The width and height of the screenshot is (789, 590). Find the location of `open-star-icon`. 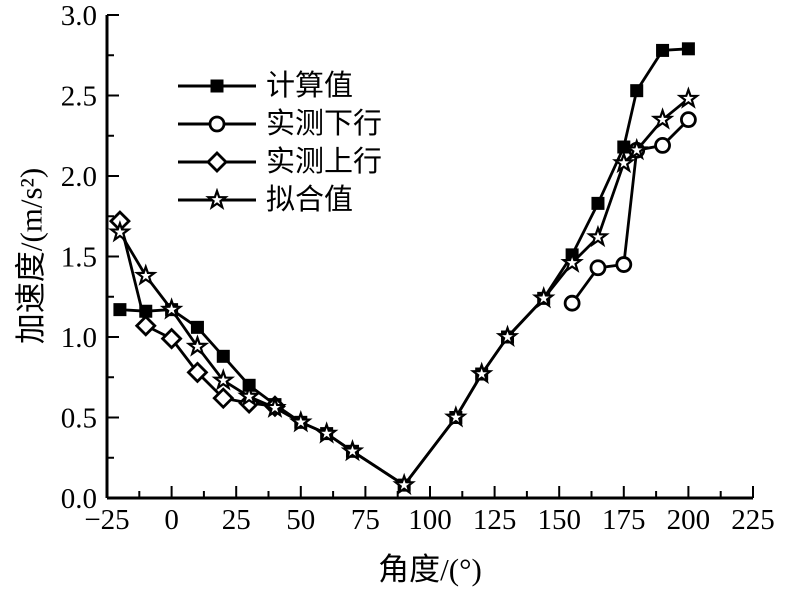

open-star-icon is located at coordinates (217, 199).